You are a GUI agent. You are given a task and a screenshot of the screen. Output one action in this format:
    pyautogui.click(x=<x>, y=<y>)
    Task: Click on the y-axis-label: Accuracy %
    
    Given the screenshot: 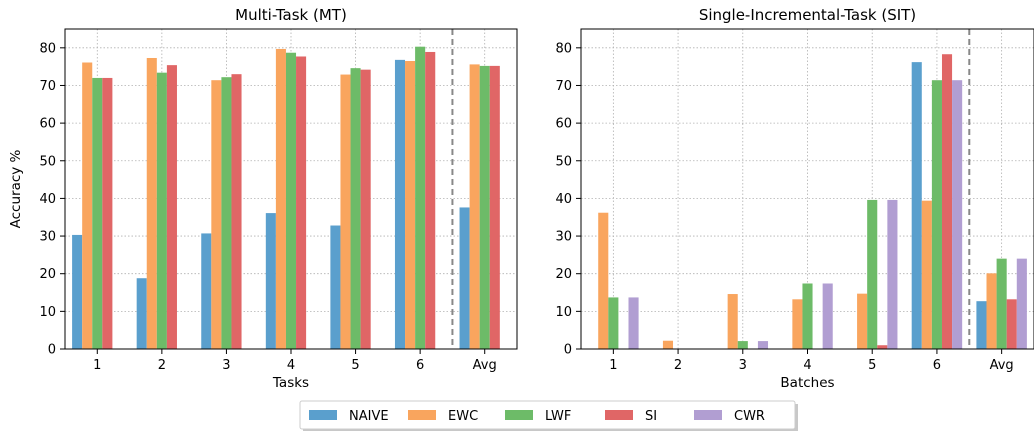 What is the action you would take?
    pyautogui.click(x=16, y=188)
    